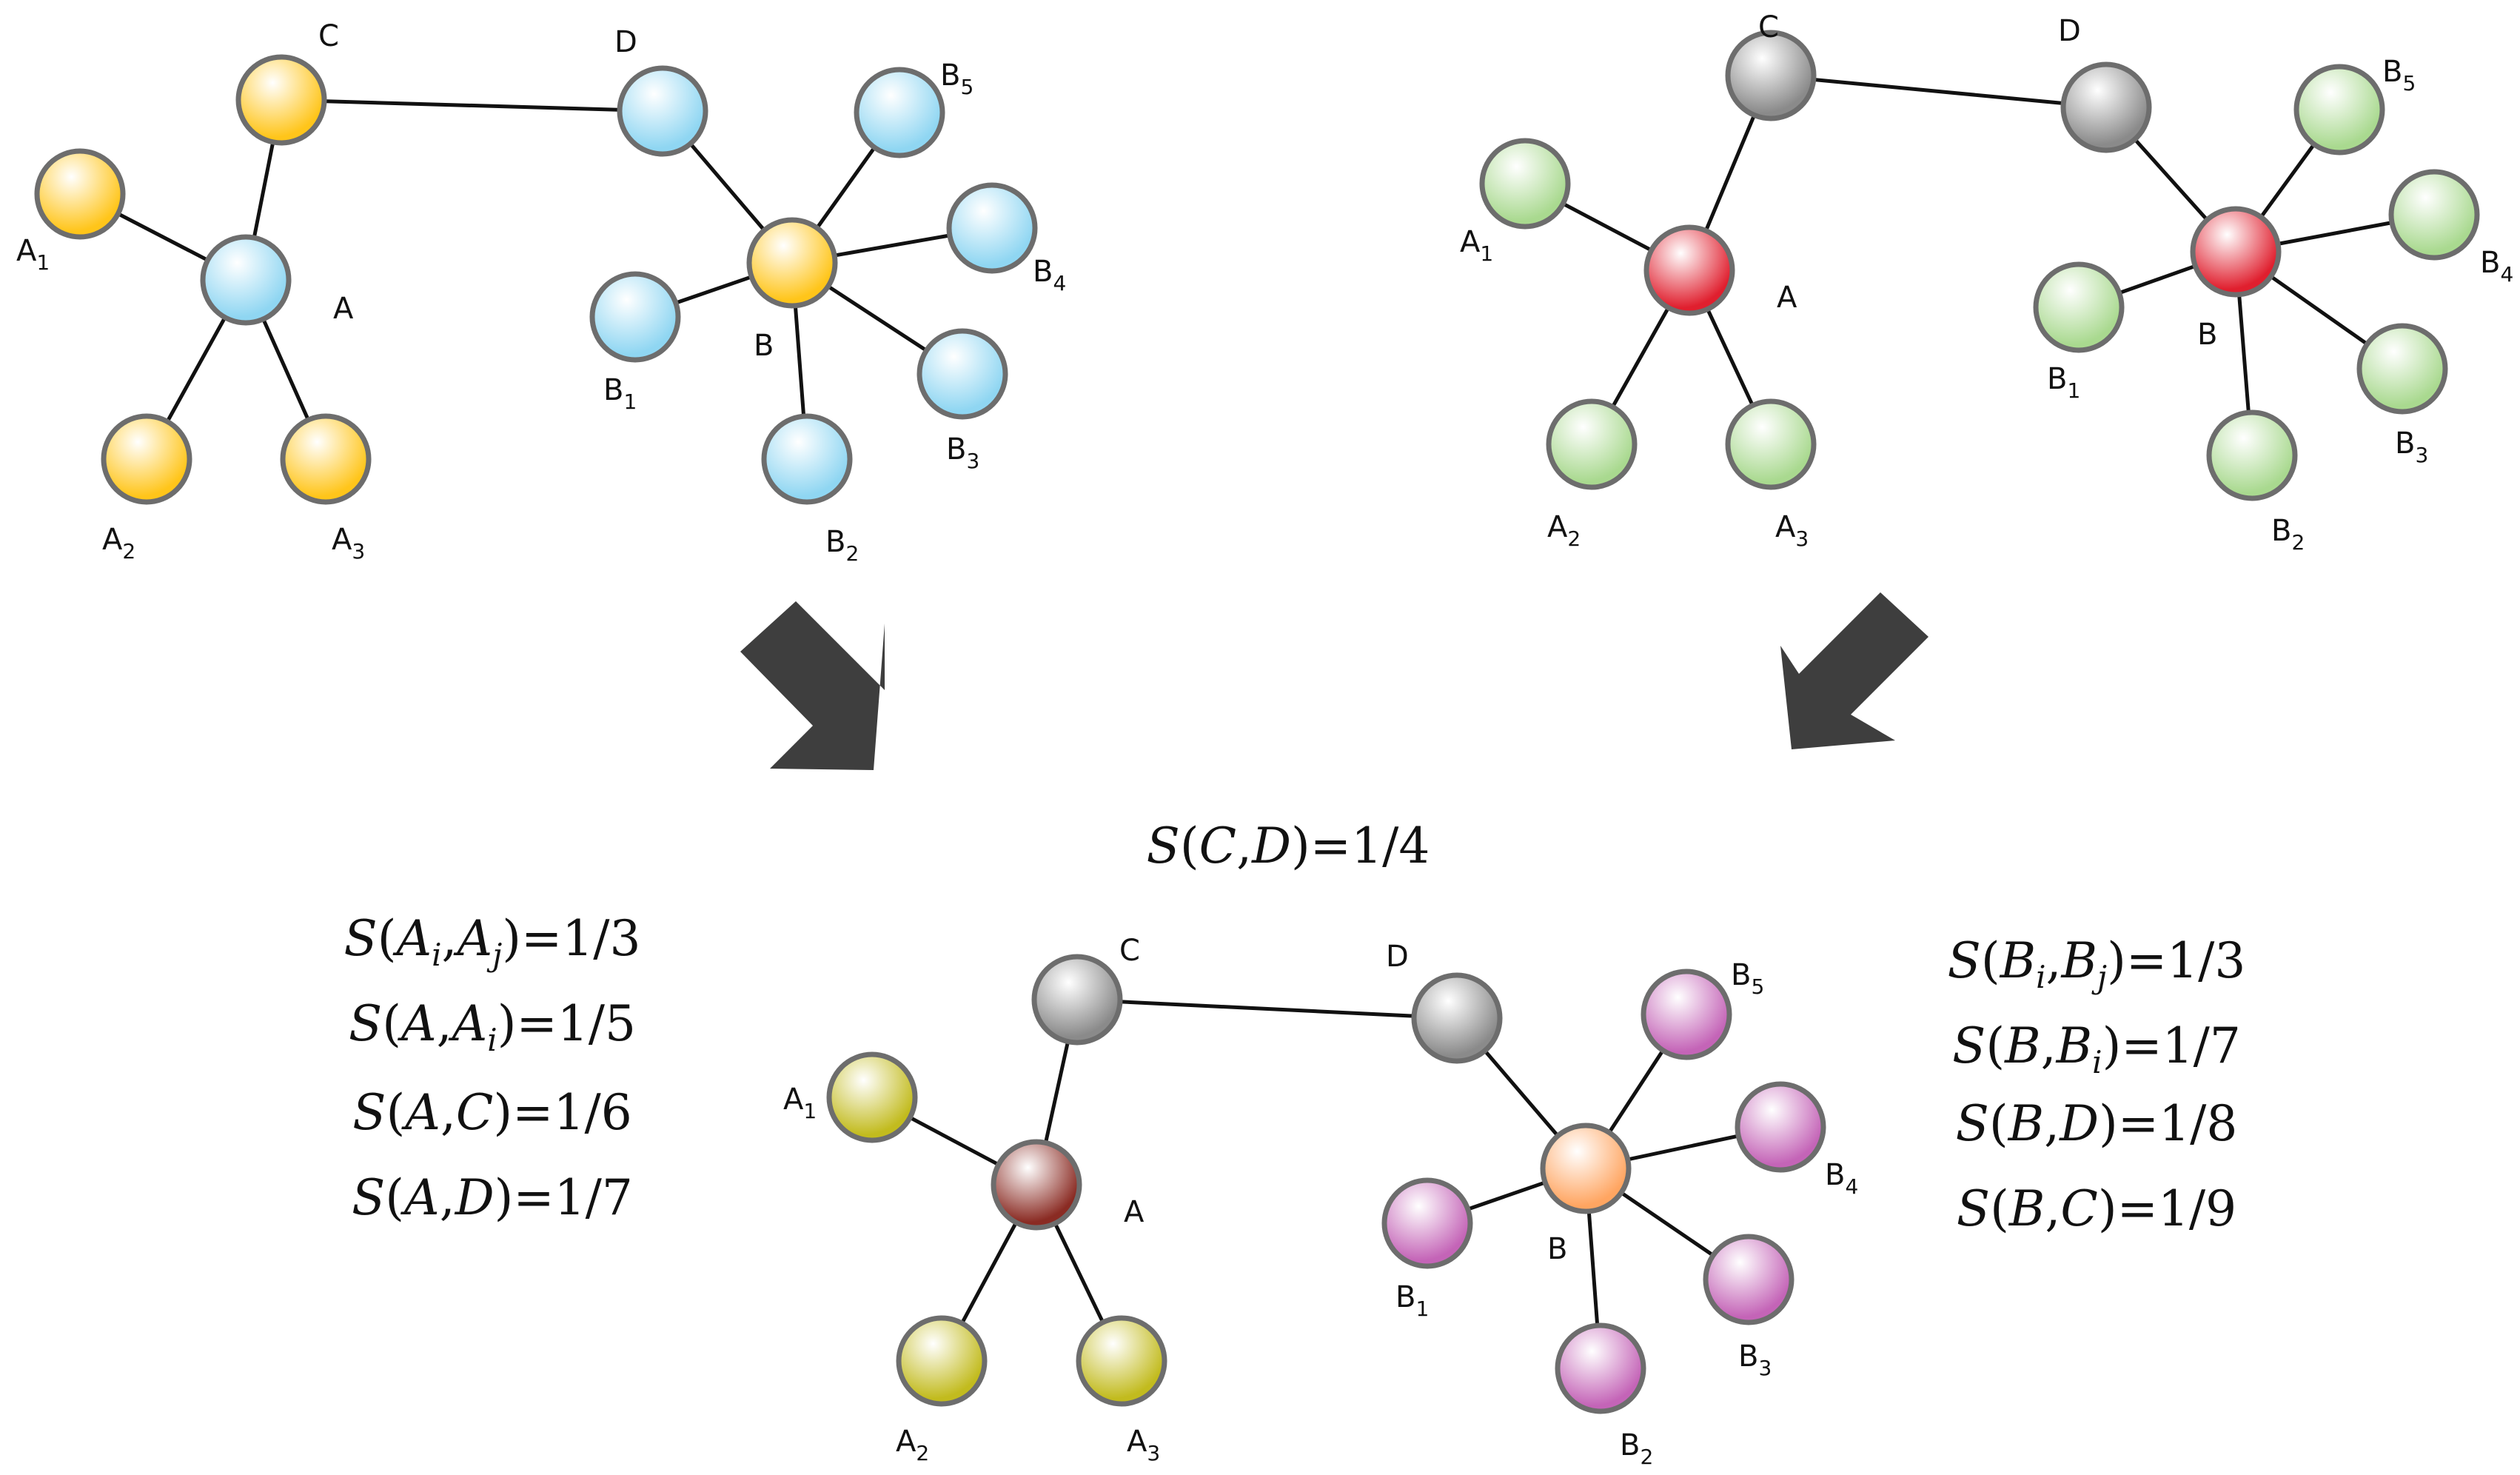  Describe the element at coordinates (2096, 1048) in the screenshot. I see `formula-right-2: S(B,Bi)=1/7` at that location.